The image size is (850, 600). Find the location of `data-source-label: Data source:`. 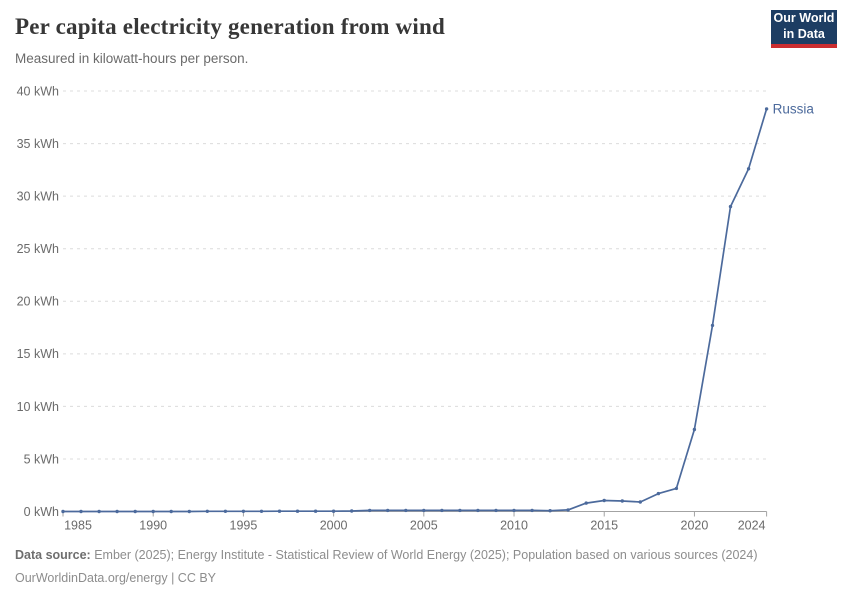

data-source-label: Data source: is located at coordinates (53, 555).